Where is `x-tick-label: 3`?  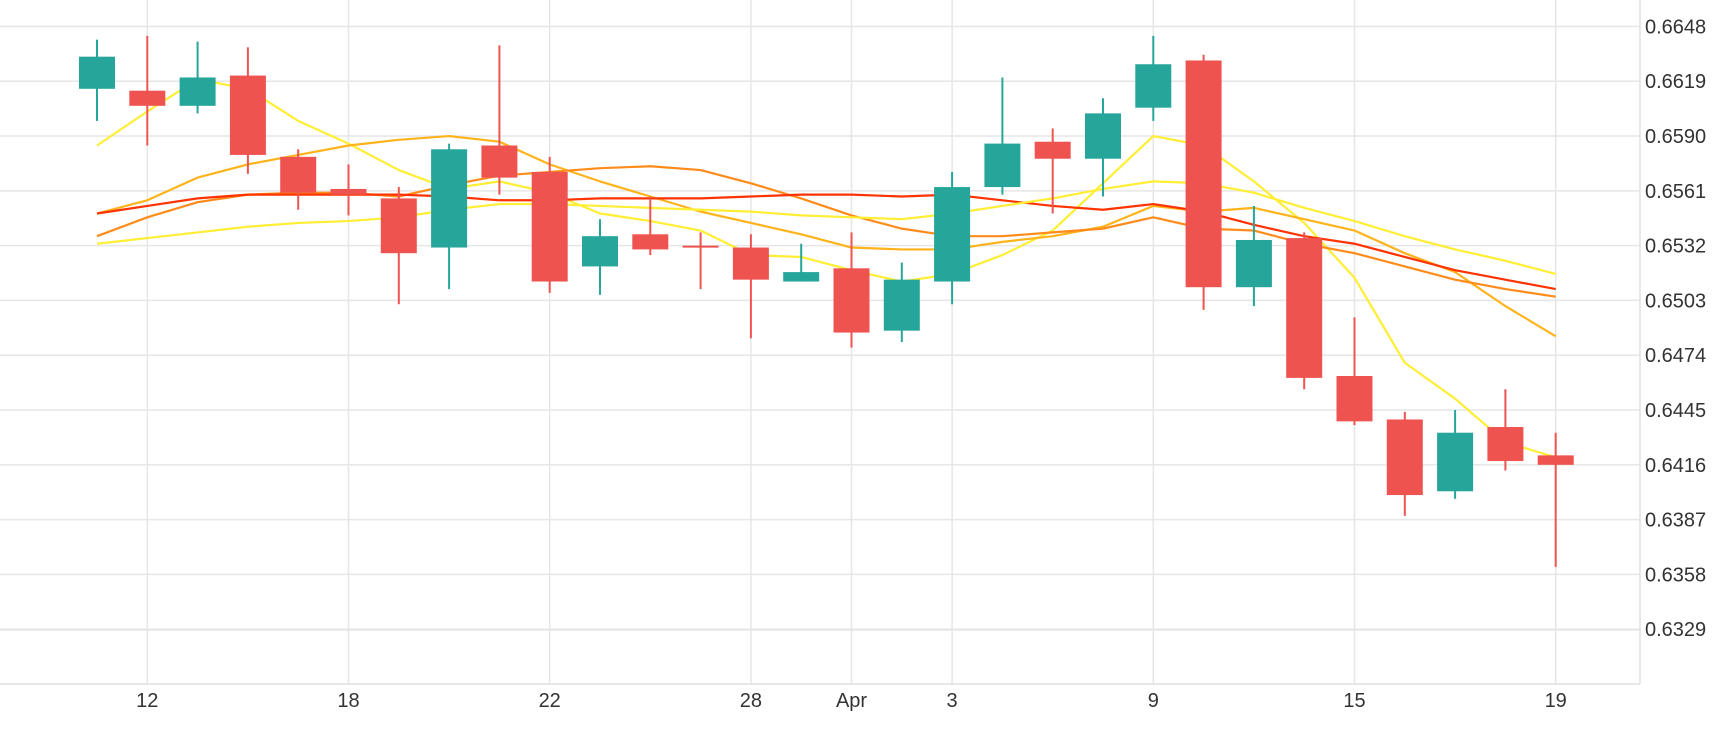 x-tick-label: 3 is located at coordinates (952, 701).